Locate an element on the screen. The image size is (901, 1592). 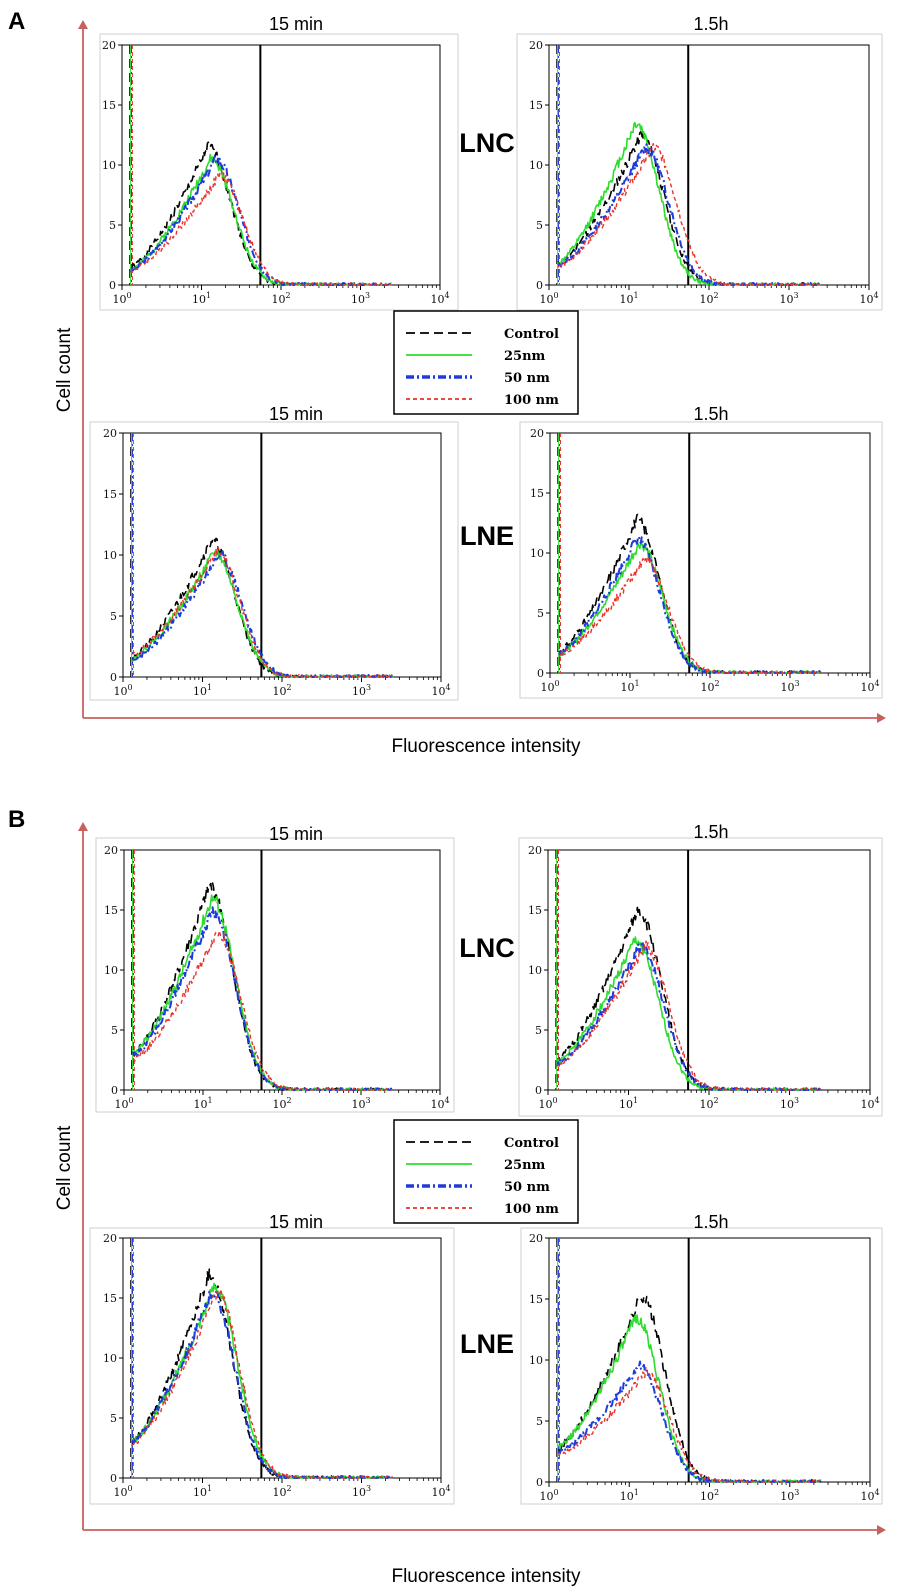
legend-box is located at coordinates (486, 362).